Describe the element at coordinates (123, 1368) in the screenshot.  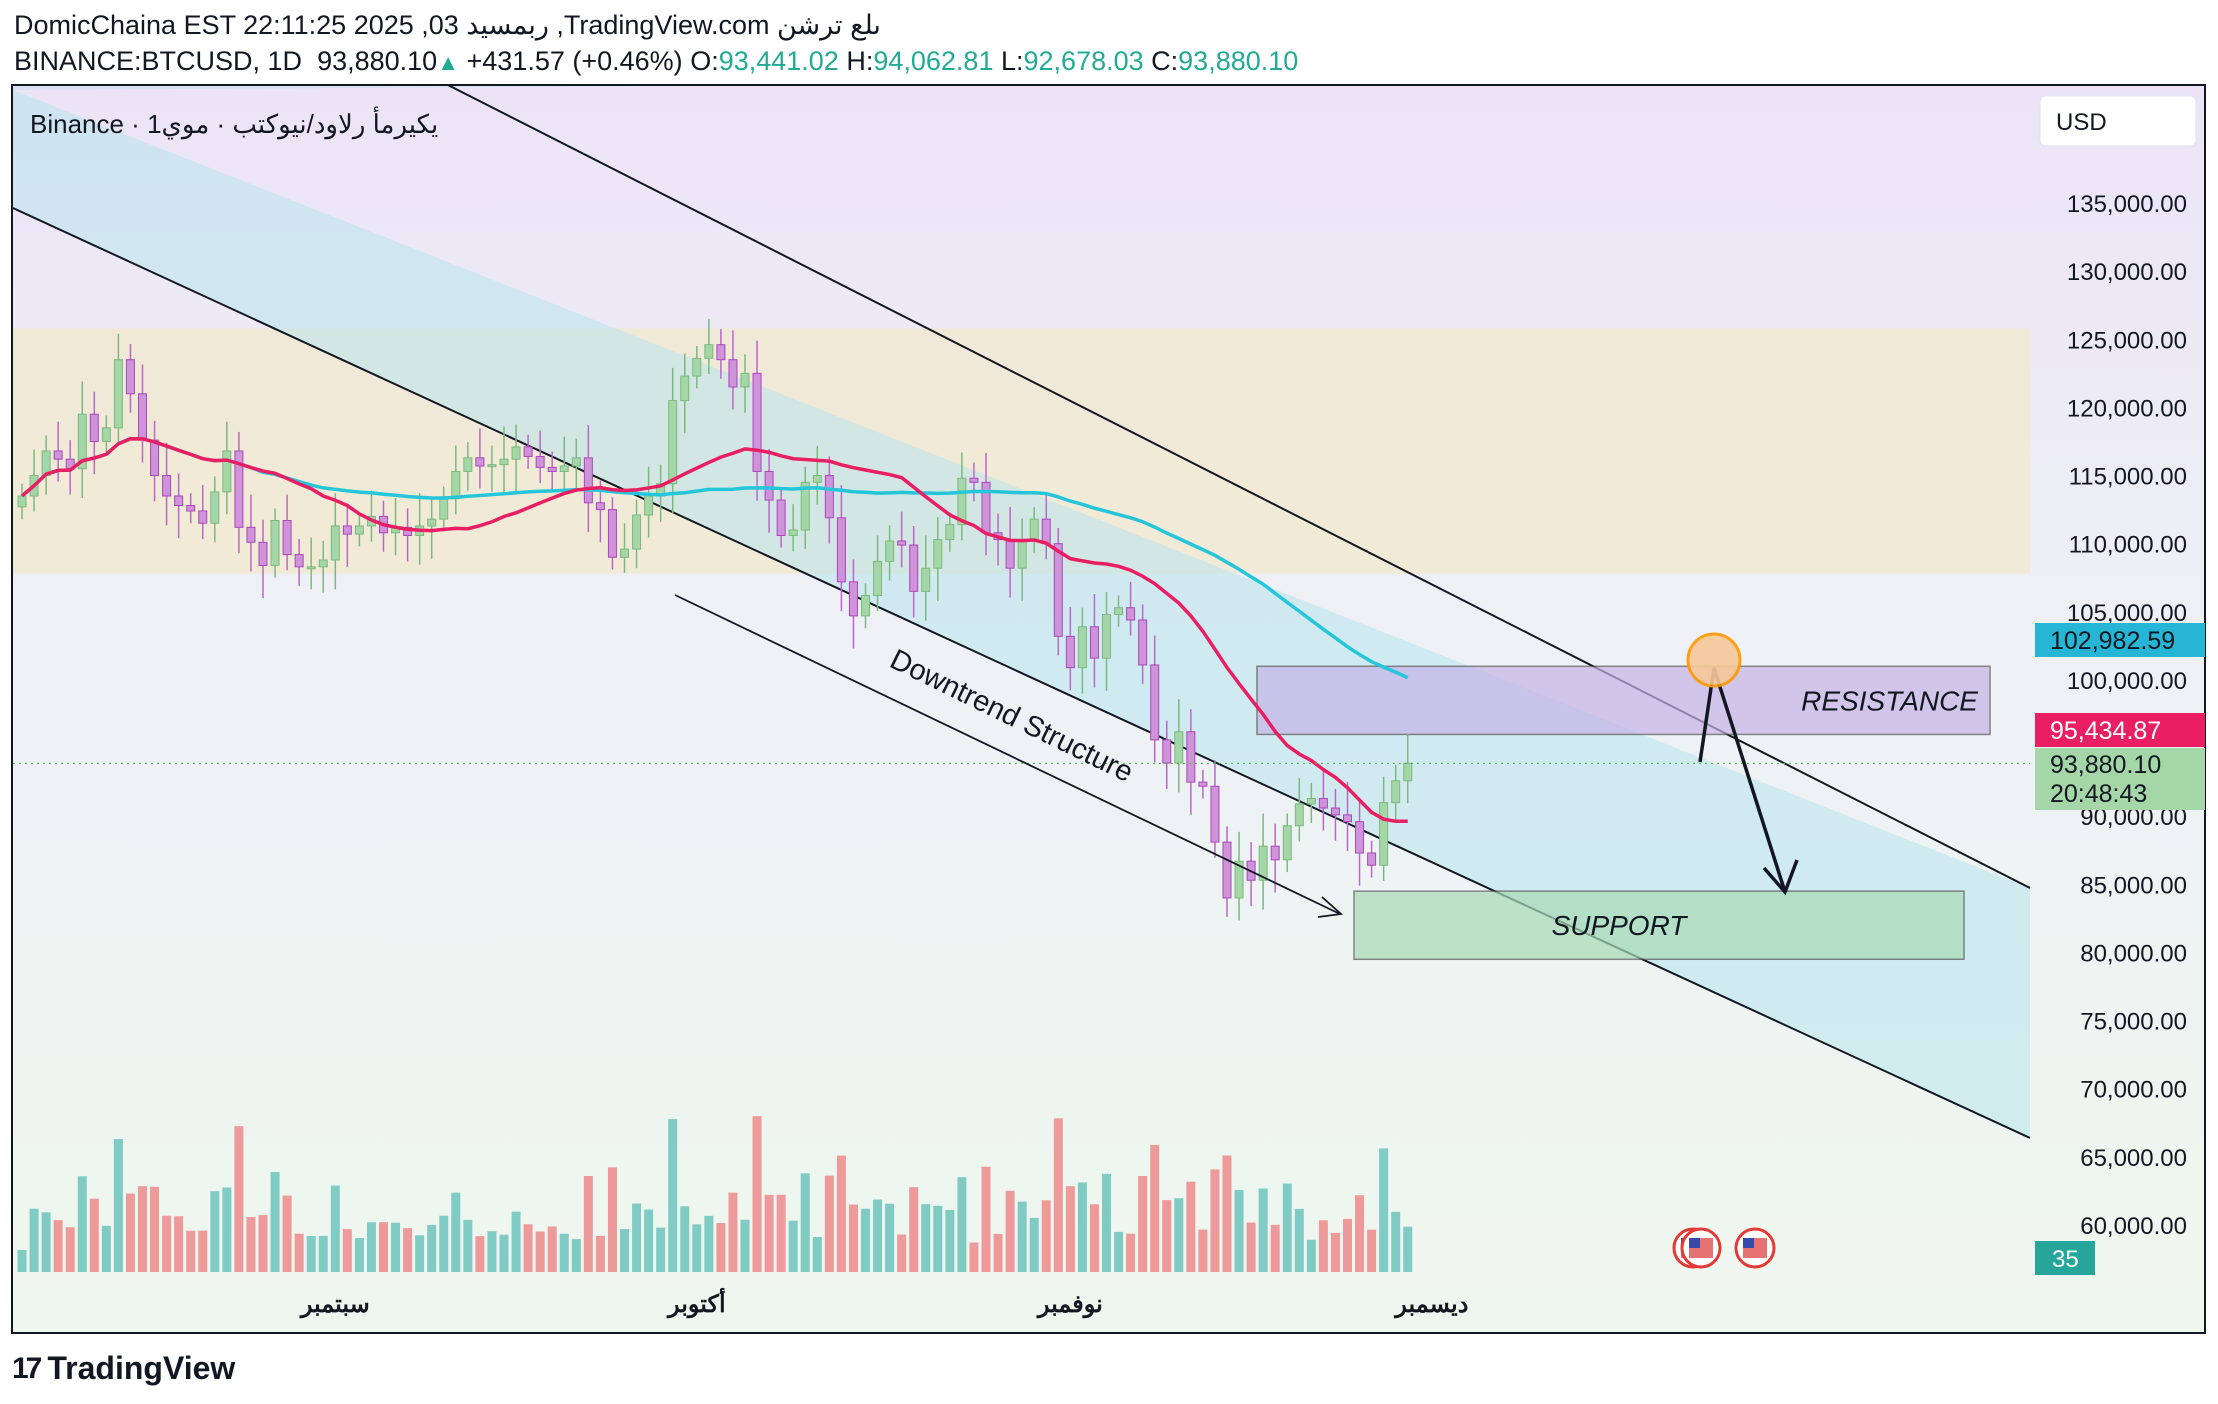
I see `tradingview-logo: 17 TradingView` at that location.